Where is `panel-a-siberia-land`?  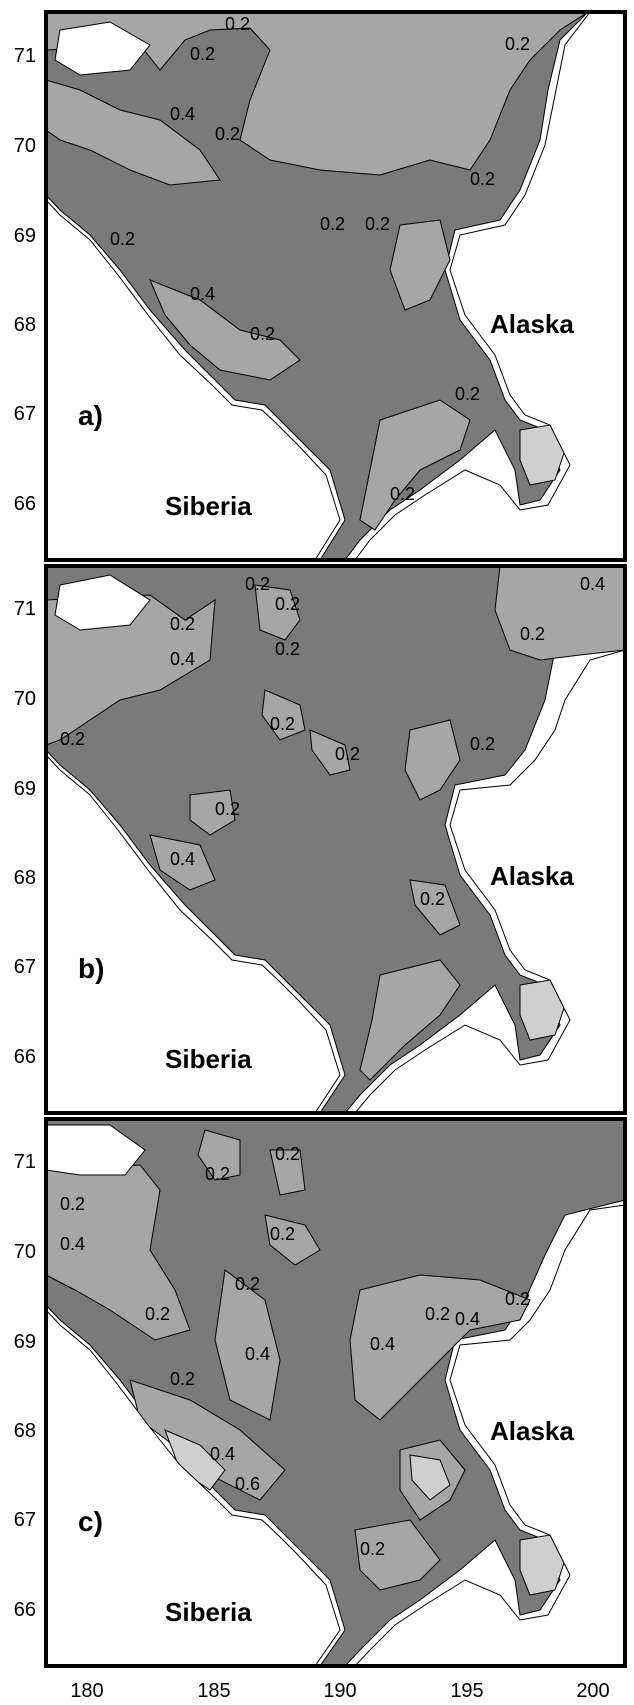
panel-a-siberia-land is located at coordinates (193, 379).